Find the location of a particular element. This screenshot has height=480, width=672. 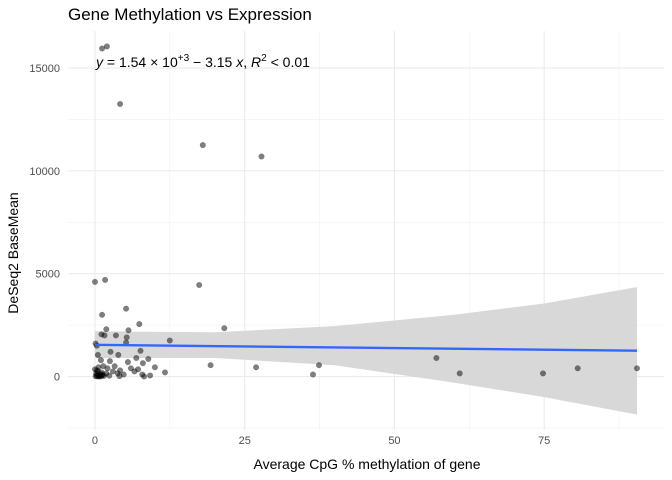

equation-part-d: < 0.01 is located at coordinates (288, 62).